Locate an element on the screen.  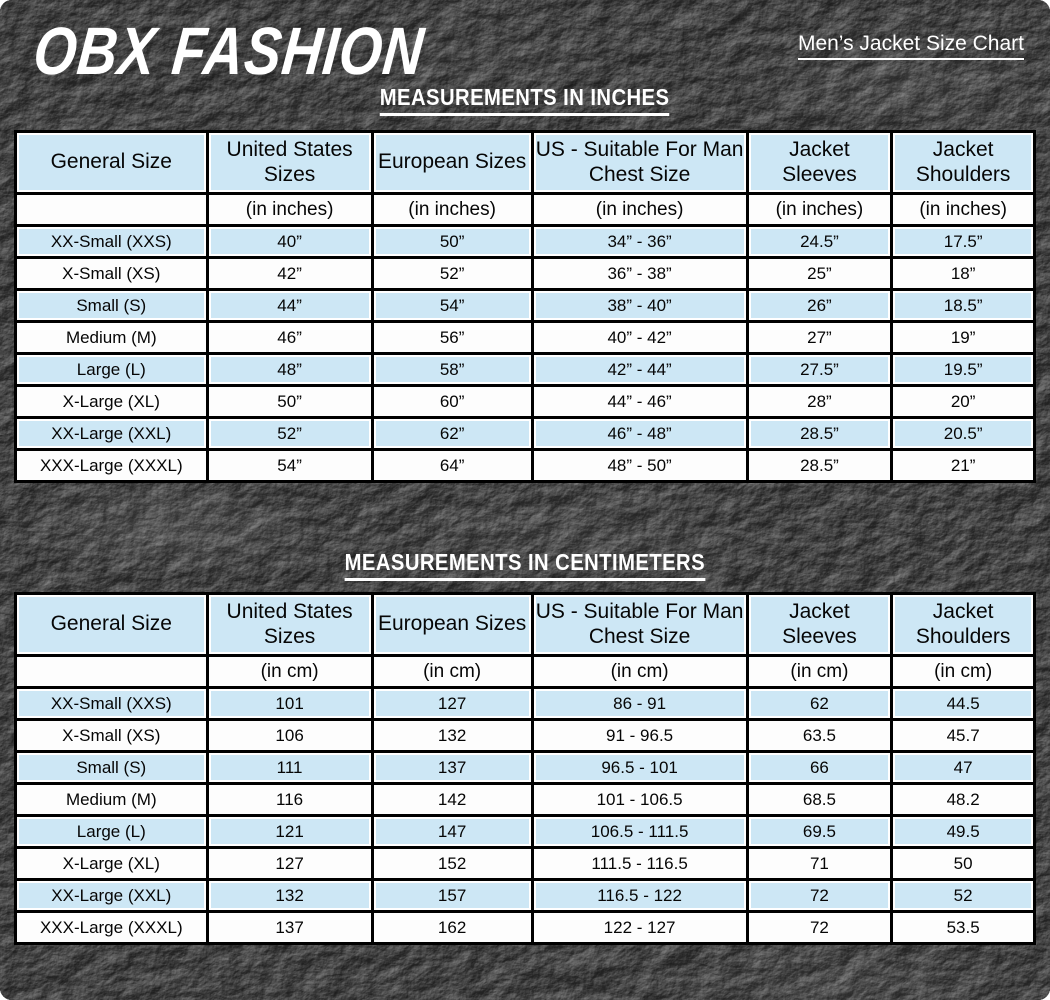
size-value-cell: 25” is located at coordinates (819, 273).